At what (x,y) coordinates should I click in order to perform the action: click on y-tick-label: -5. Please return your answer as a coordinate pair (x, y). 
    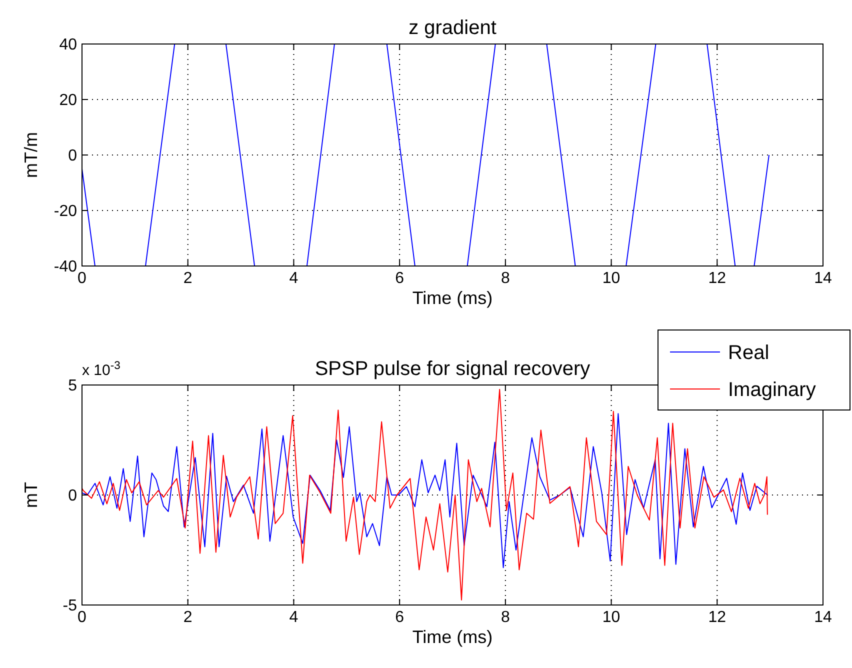
    Looking at the image, I should click on (70, 606).